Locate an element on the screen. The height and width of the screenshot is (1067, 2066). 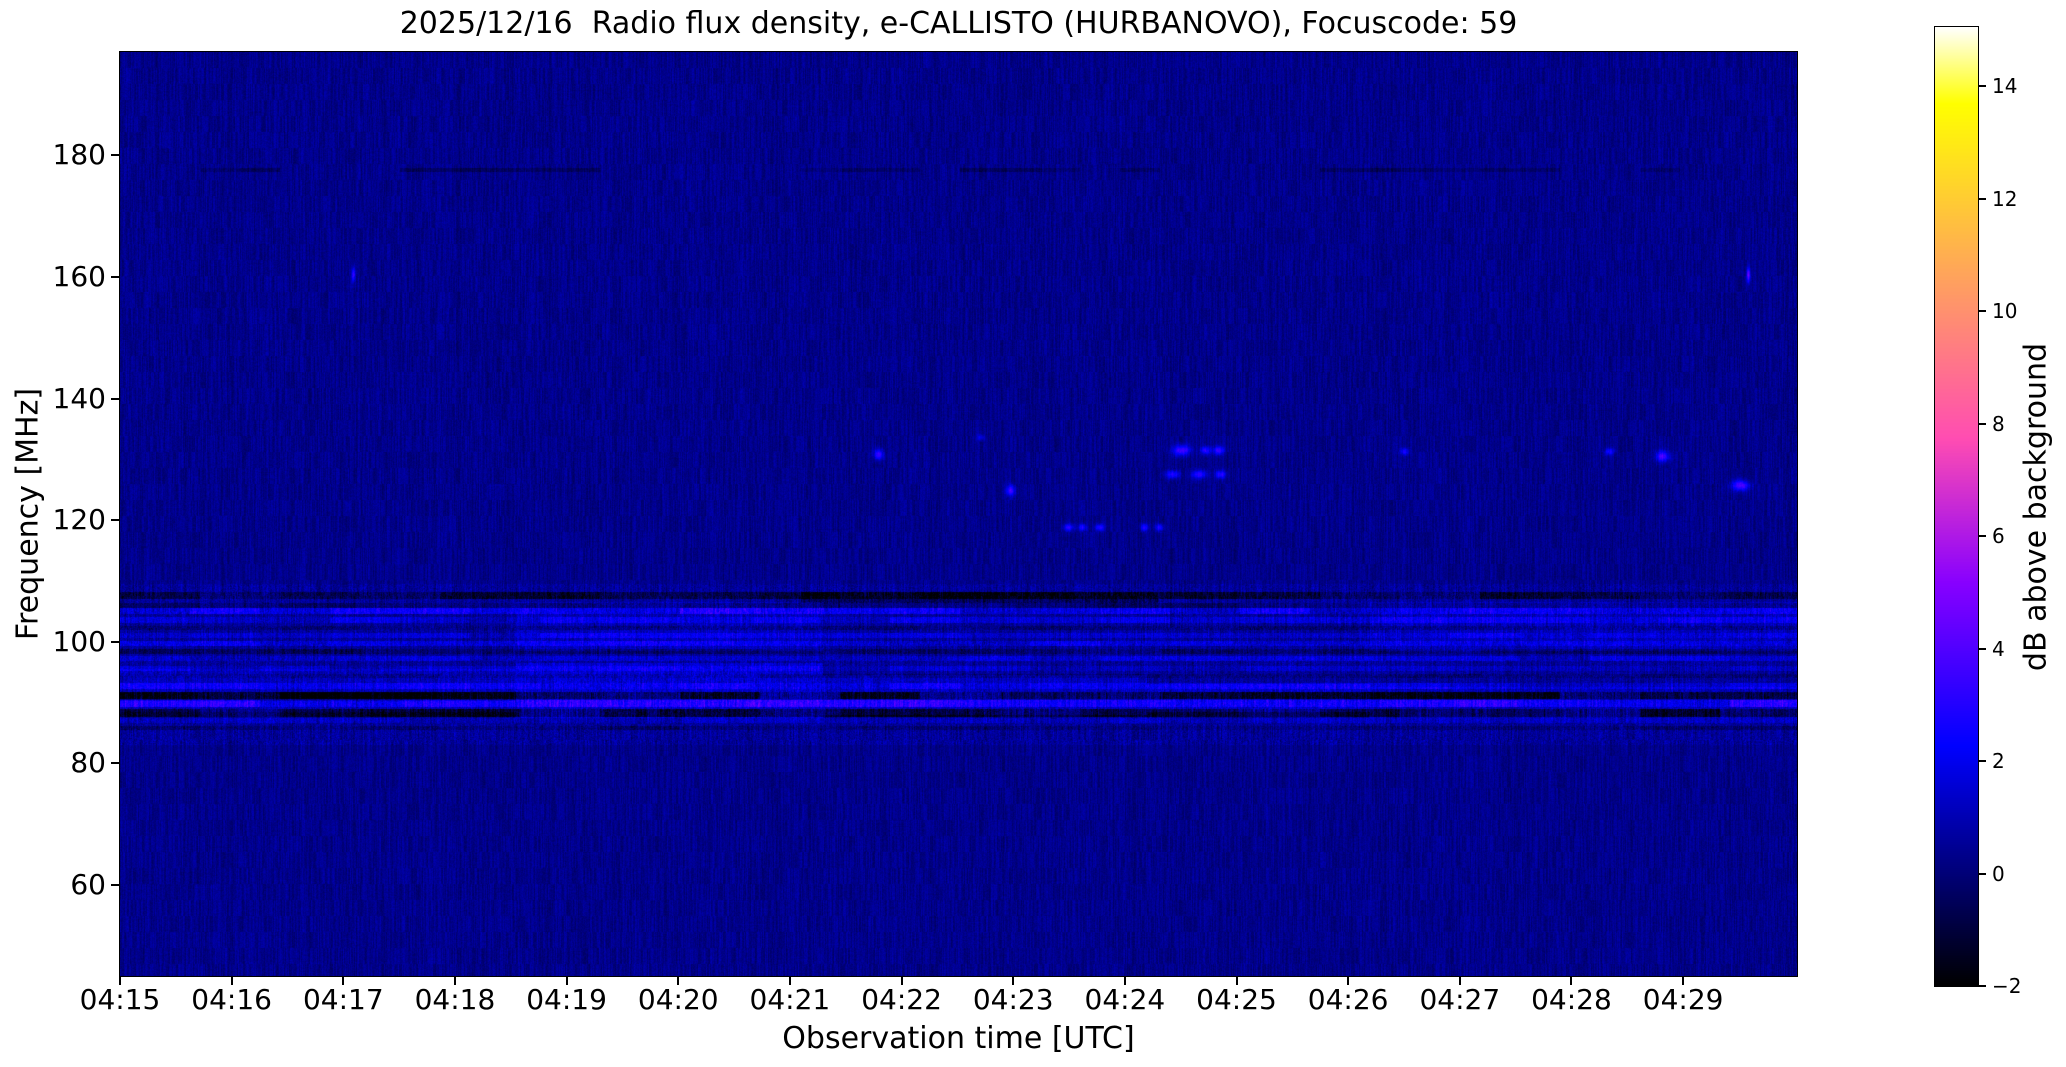
colorbar-tick-label: 8 is located at coordinates (1998, 423).